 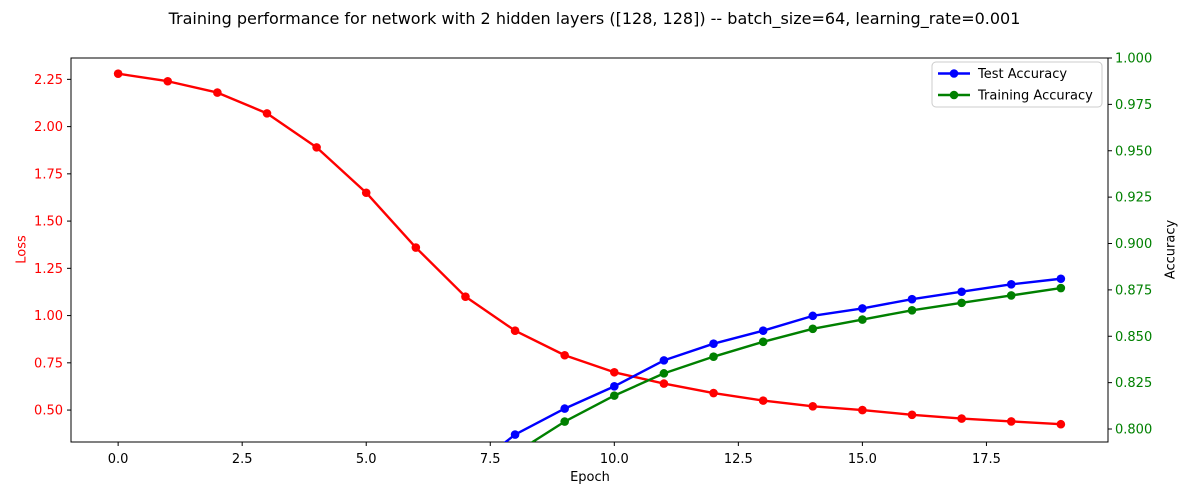 I want to click on x-tick-label: 0.0, so click(x=118, y=459).